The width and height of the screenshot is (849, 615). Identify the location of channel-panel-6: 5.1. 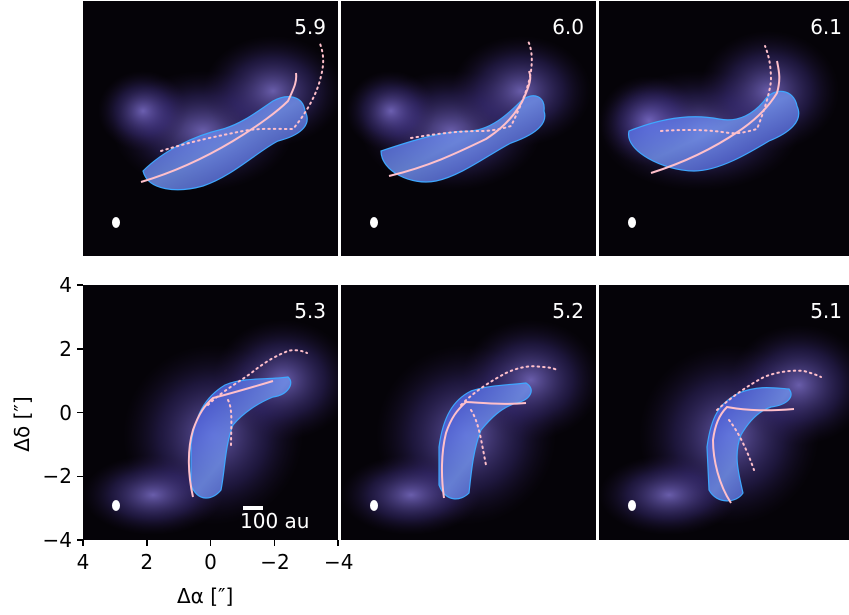
(724, 412).